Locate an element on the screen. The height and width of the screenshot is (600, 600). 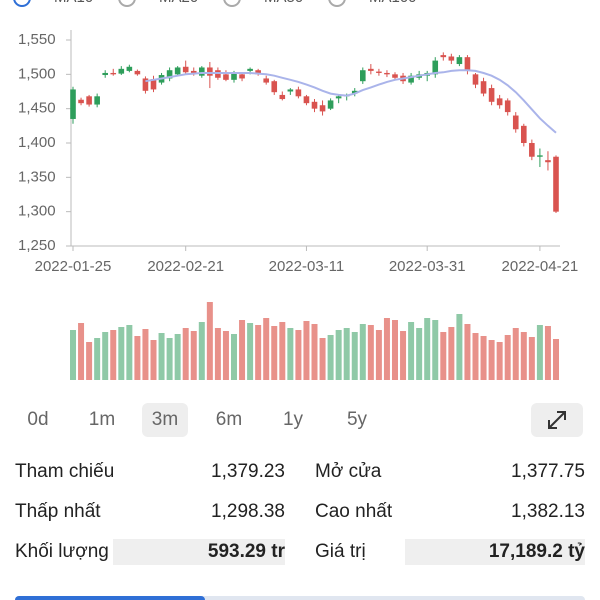
legend-label: MA50 is located at coordinates (283, 3).